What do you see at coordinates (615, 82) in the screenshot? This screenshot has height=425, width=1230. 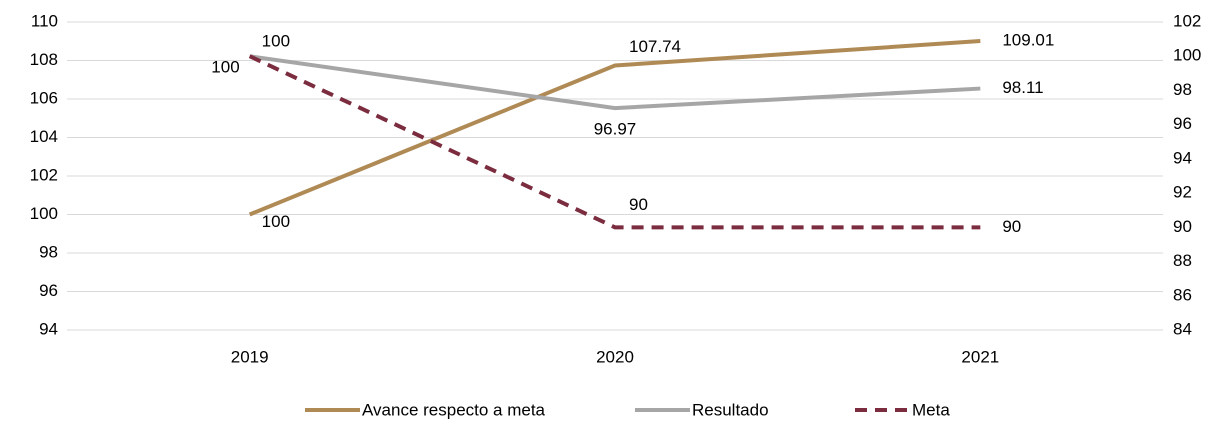 I see `series-line` at bounding box center [615, 82].